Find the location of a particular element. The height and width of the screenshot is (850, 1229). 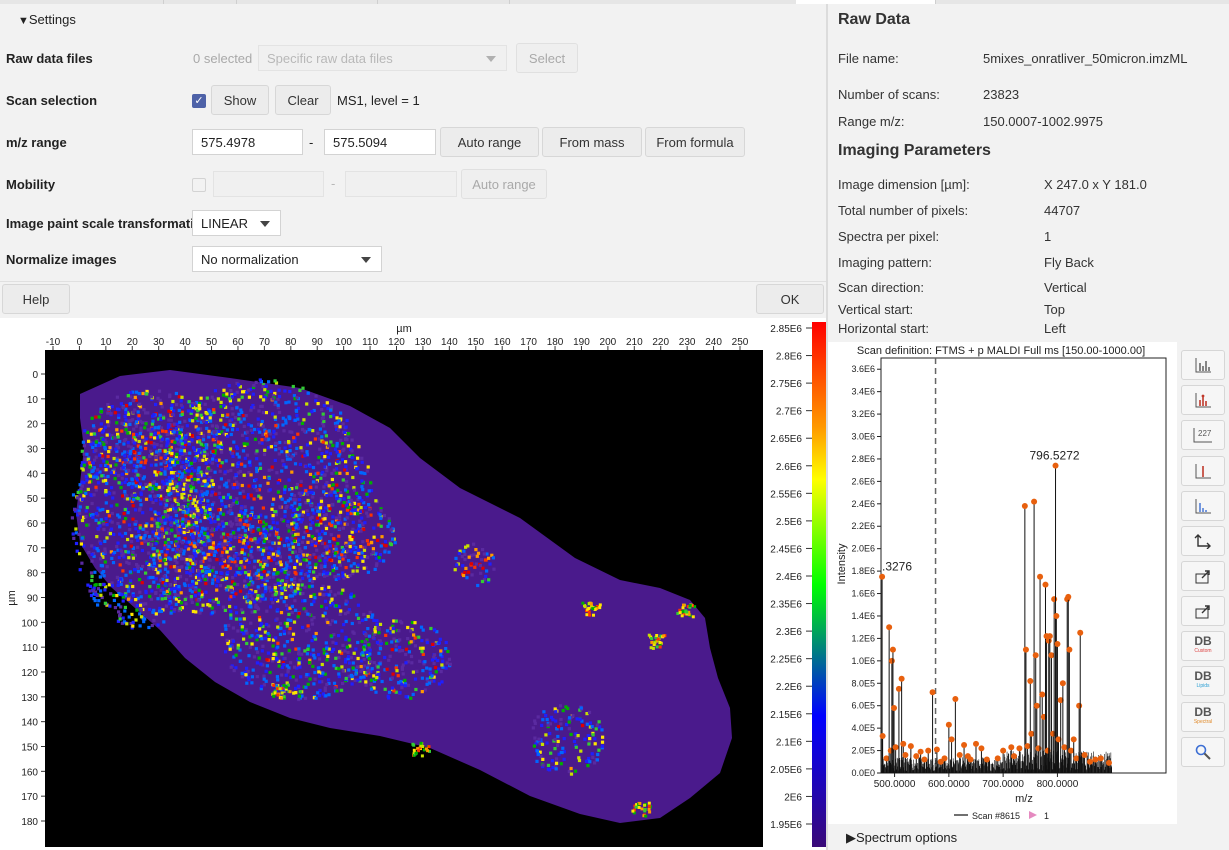

auto-range-button: Auto range is located at coordinates (489, 142).